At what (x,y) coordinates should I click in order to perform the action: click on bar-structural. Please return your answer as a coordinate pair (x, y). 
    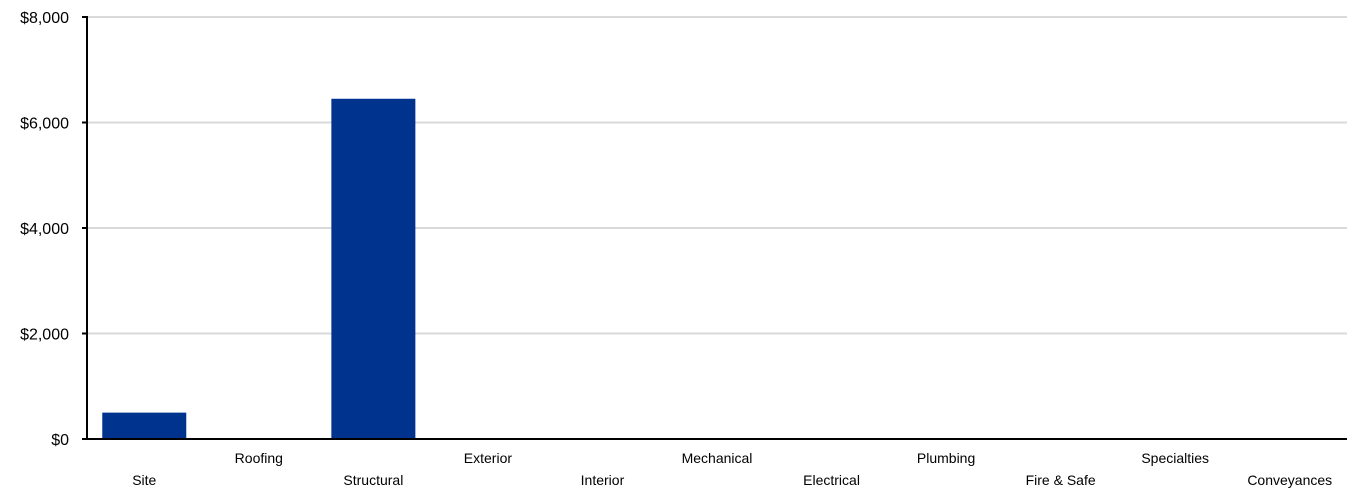
    Looking at the image, I should click on (373, 268).